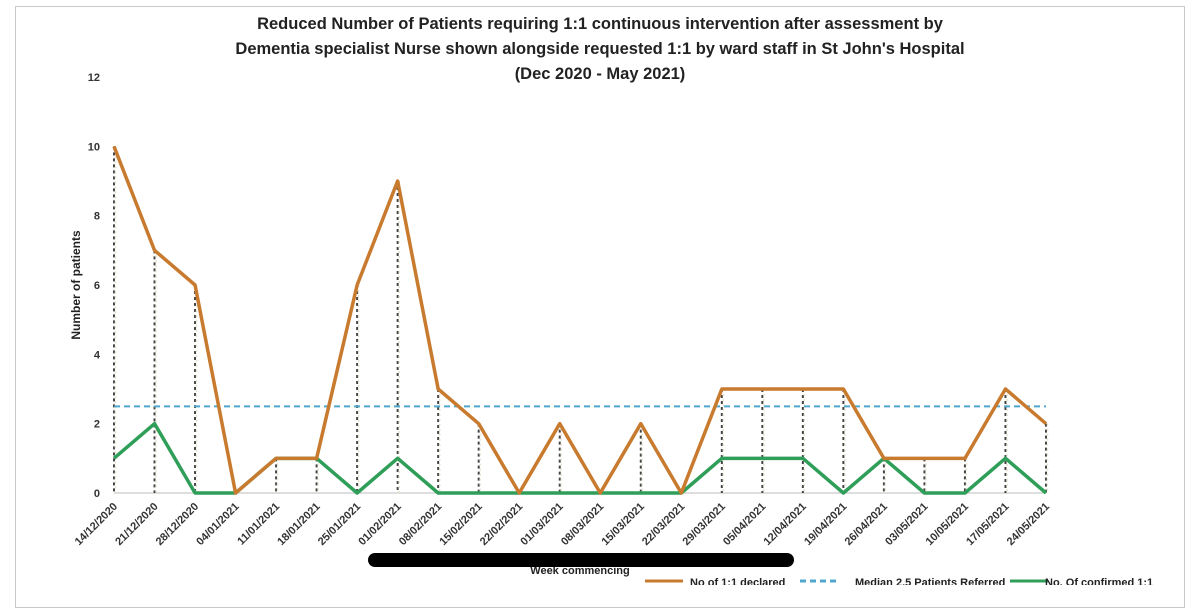 This screenshot has height=608, width=1200. Describe the element at coordinates (97, 217) in the screenshot. I see `y-tick-label: 8` at that location.